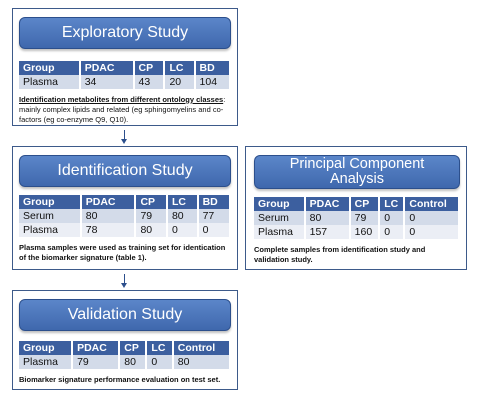 Image resolution: width=479 pixels, height=407 pixels. I want to click on table-row: Plasma 157 160 0 0, so click(357, 232).